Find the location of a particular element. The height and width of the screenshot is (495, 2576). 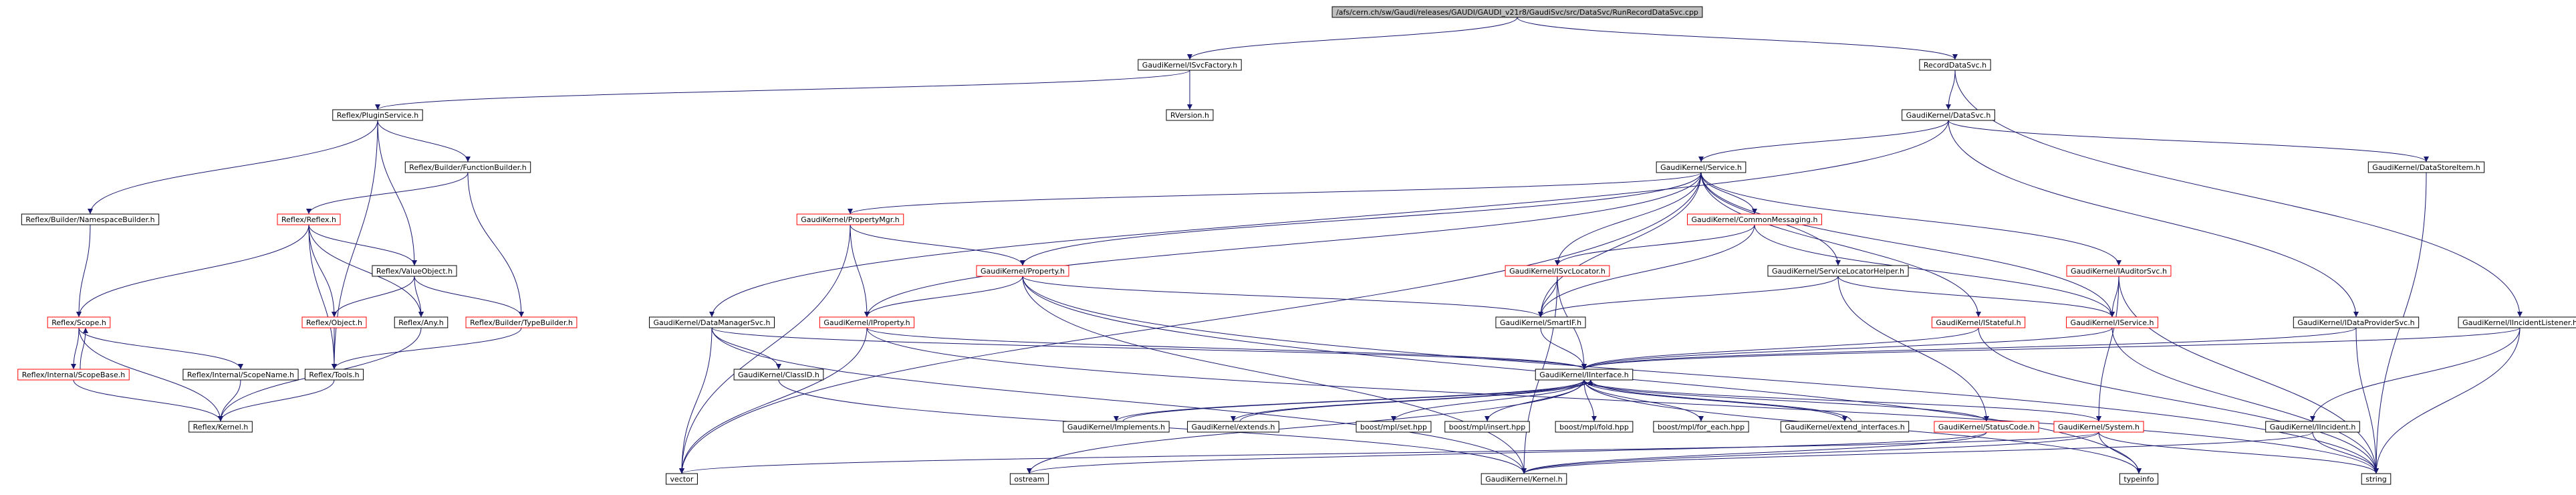

node-label: Reflex/Builder/FunctionBuilder.h is located at coordinates (468, 168).